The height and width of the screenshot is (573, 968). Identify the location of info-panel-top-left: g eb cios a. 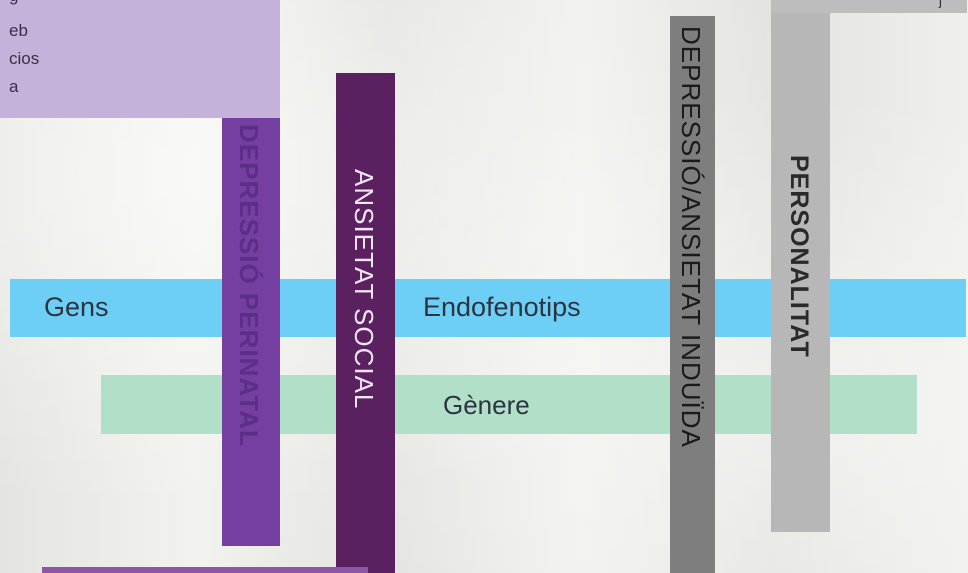
(140, 59).